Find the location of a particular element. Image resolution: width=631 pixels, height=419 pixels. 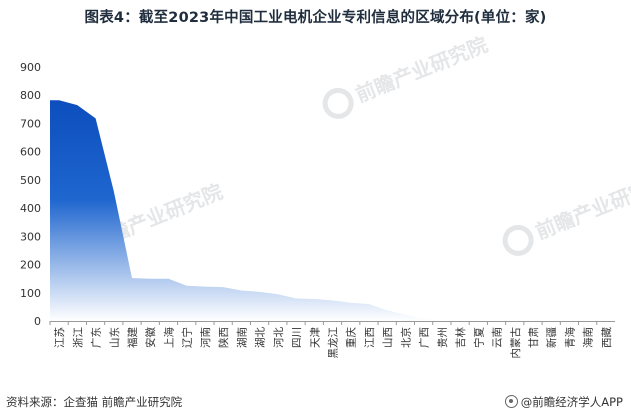

y-tick-label: 600 is located at coordinates (30, 152).